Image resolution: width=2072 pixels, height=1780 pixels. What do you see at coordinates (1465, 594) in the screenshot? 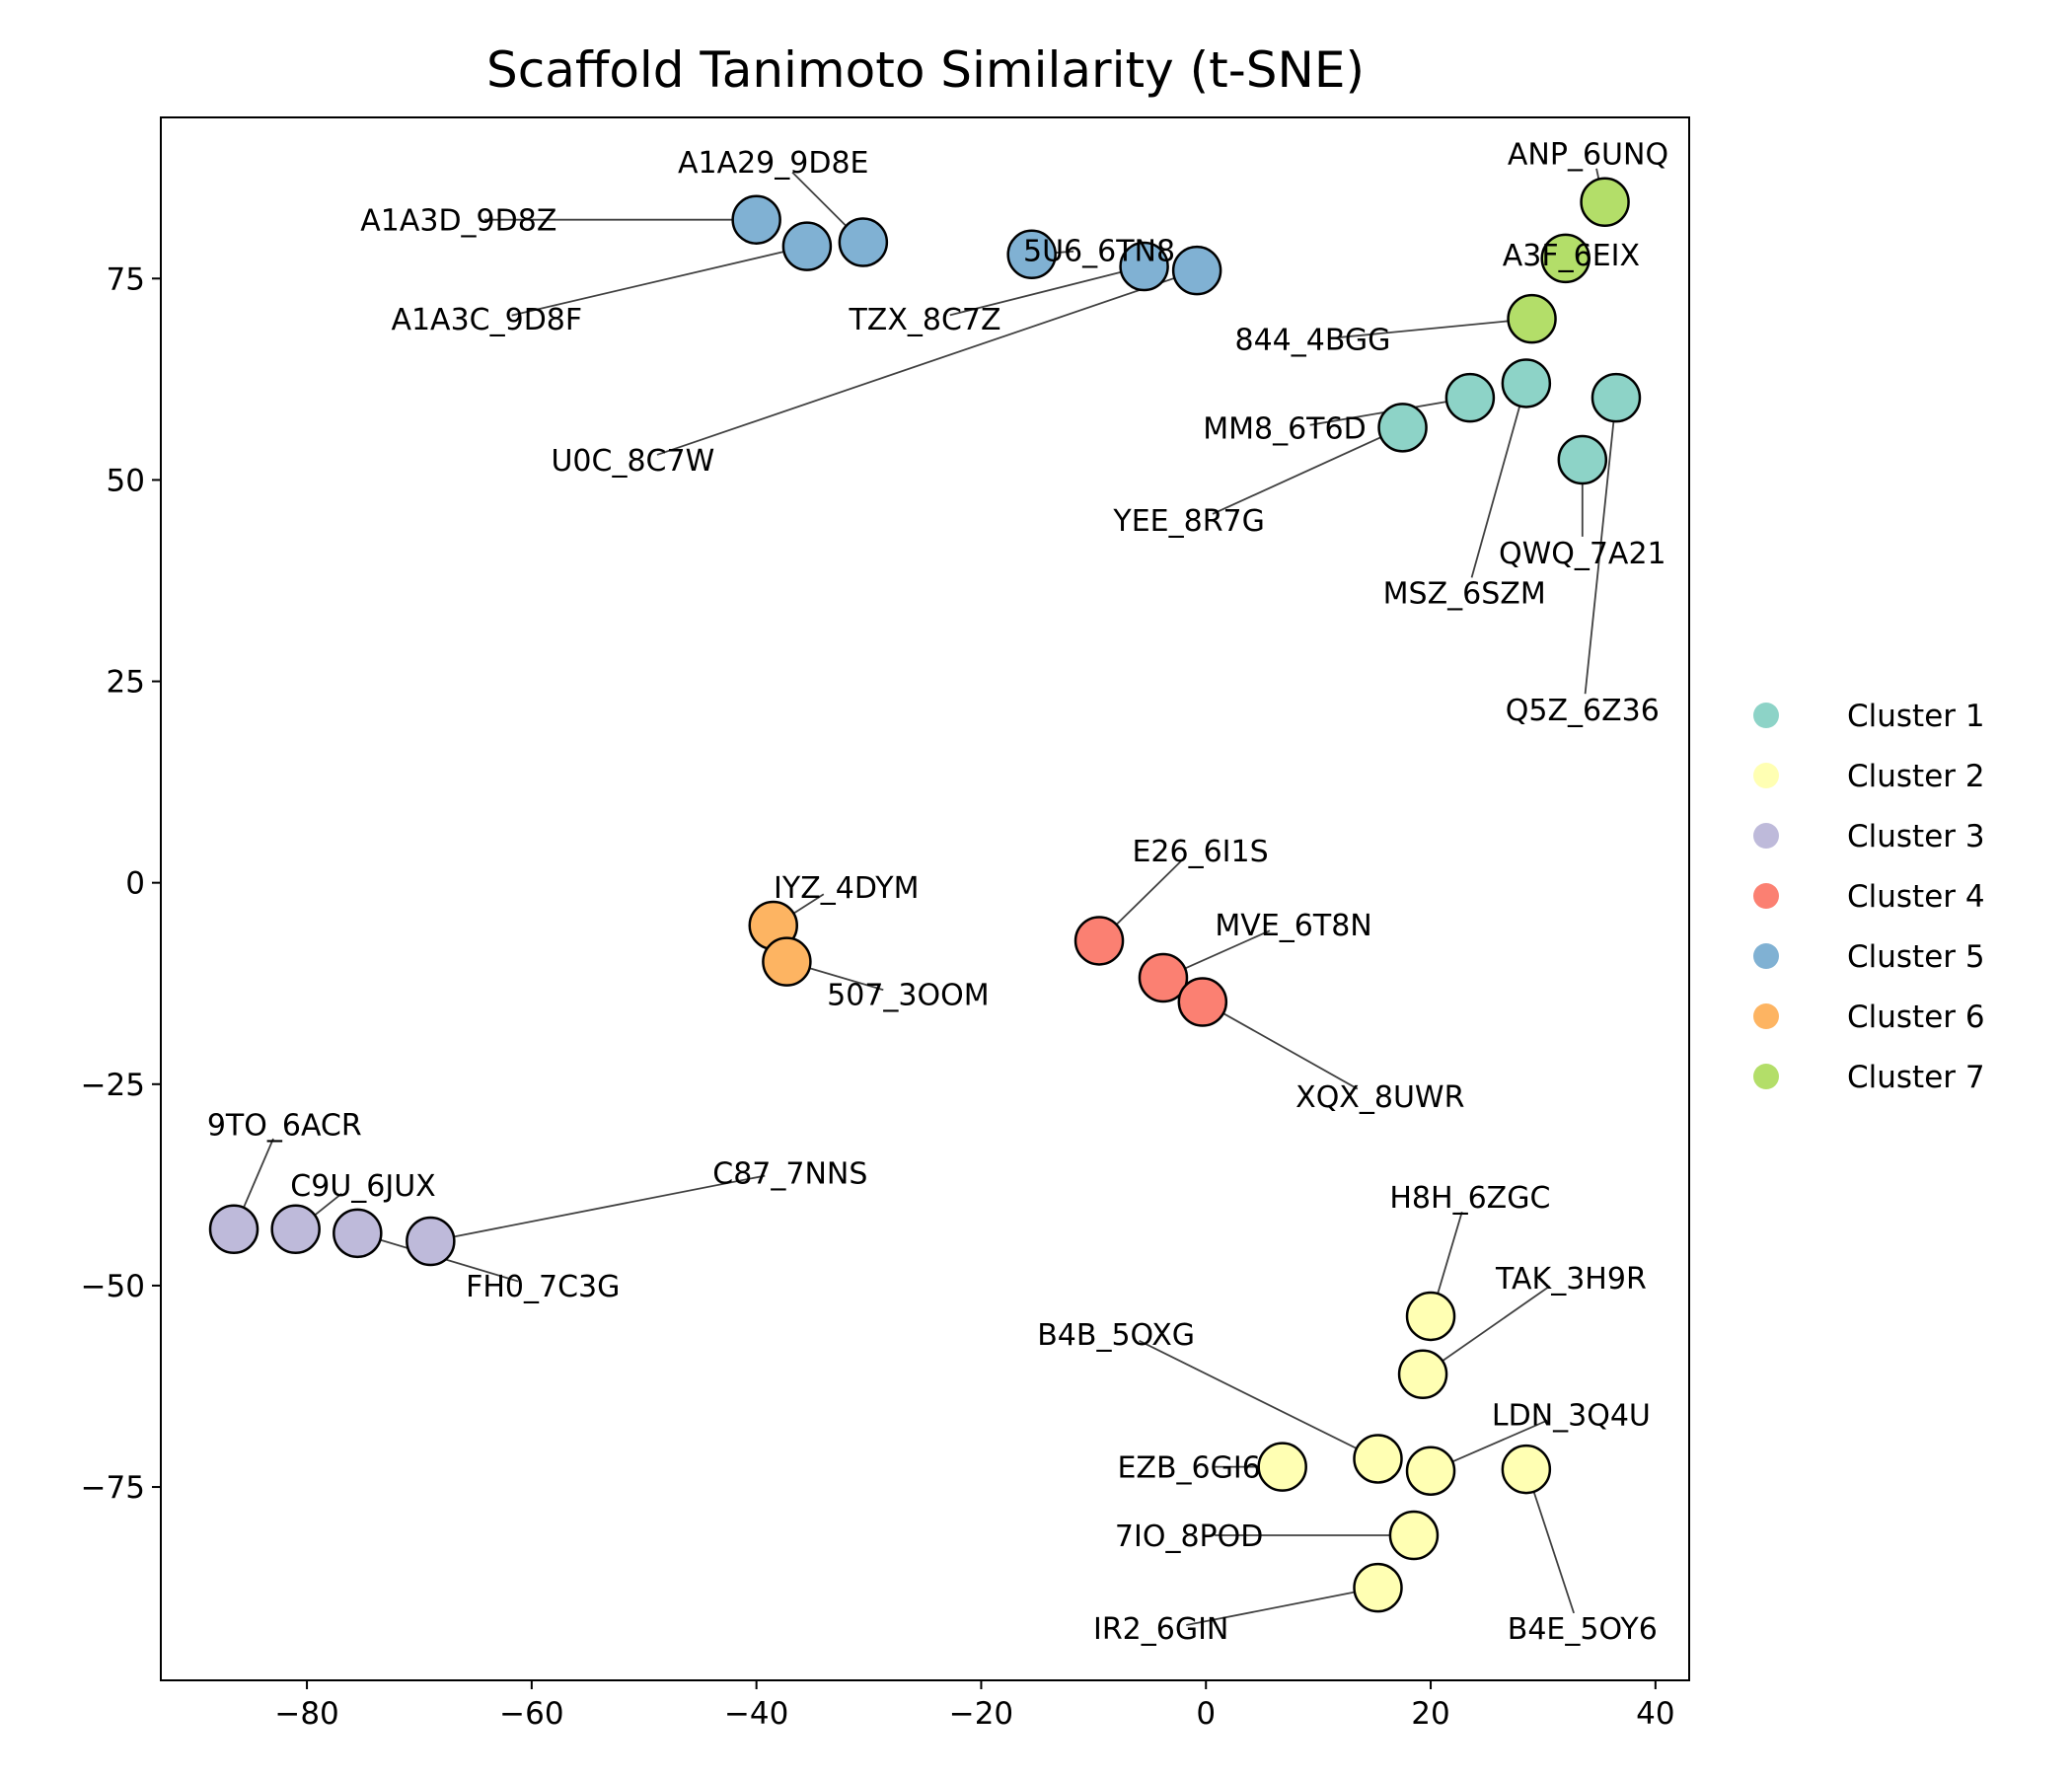
I see `point-label: MSZ_6SZM` at bounding box center [1465, 594].